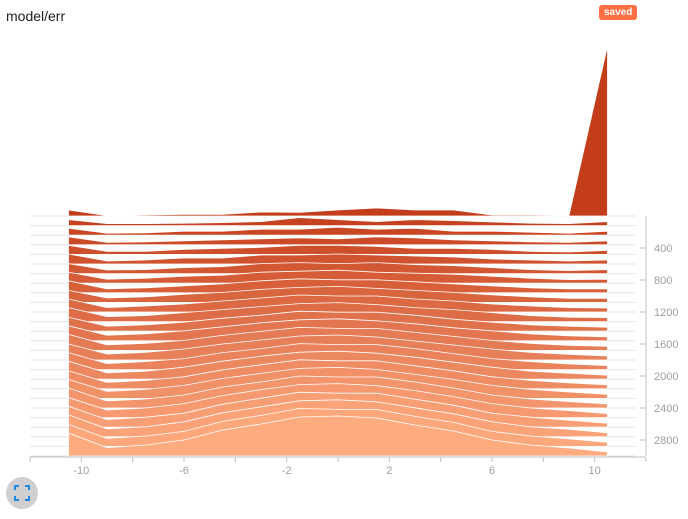 The width and height of the screenshot is (688, 519). I want to click on x-tick-label: -10, so click(81, 471).